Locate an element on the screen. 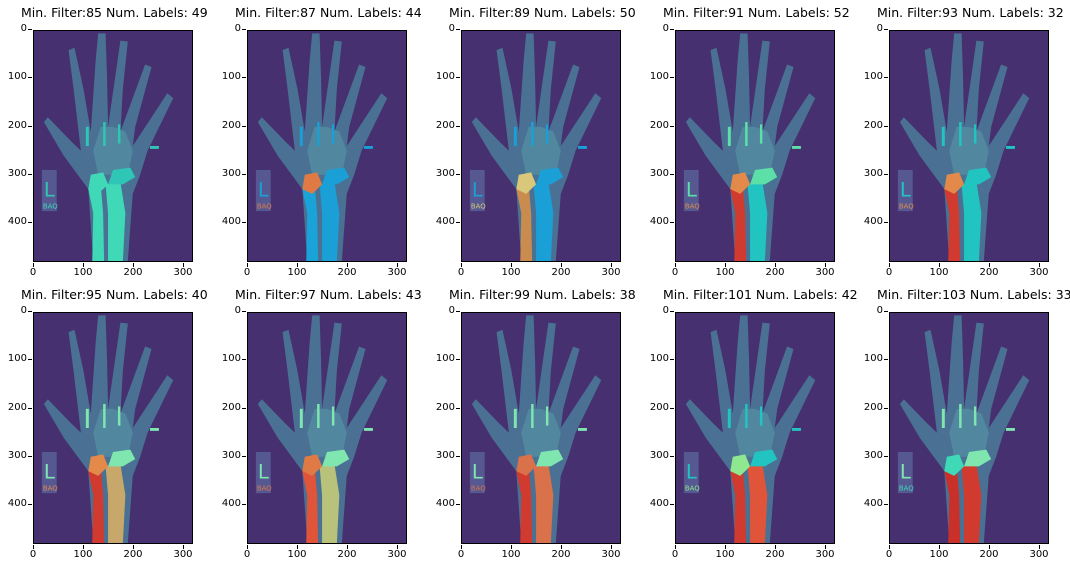 The width and height of the screenshot is (1070, 568). panel-title: Min. Filter:97 Num. Labels: 43 is located at coordinates (328, 294).